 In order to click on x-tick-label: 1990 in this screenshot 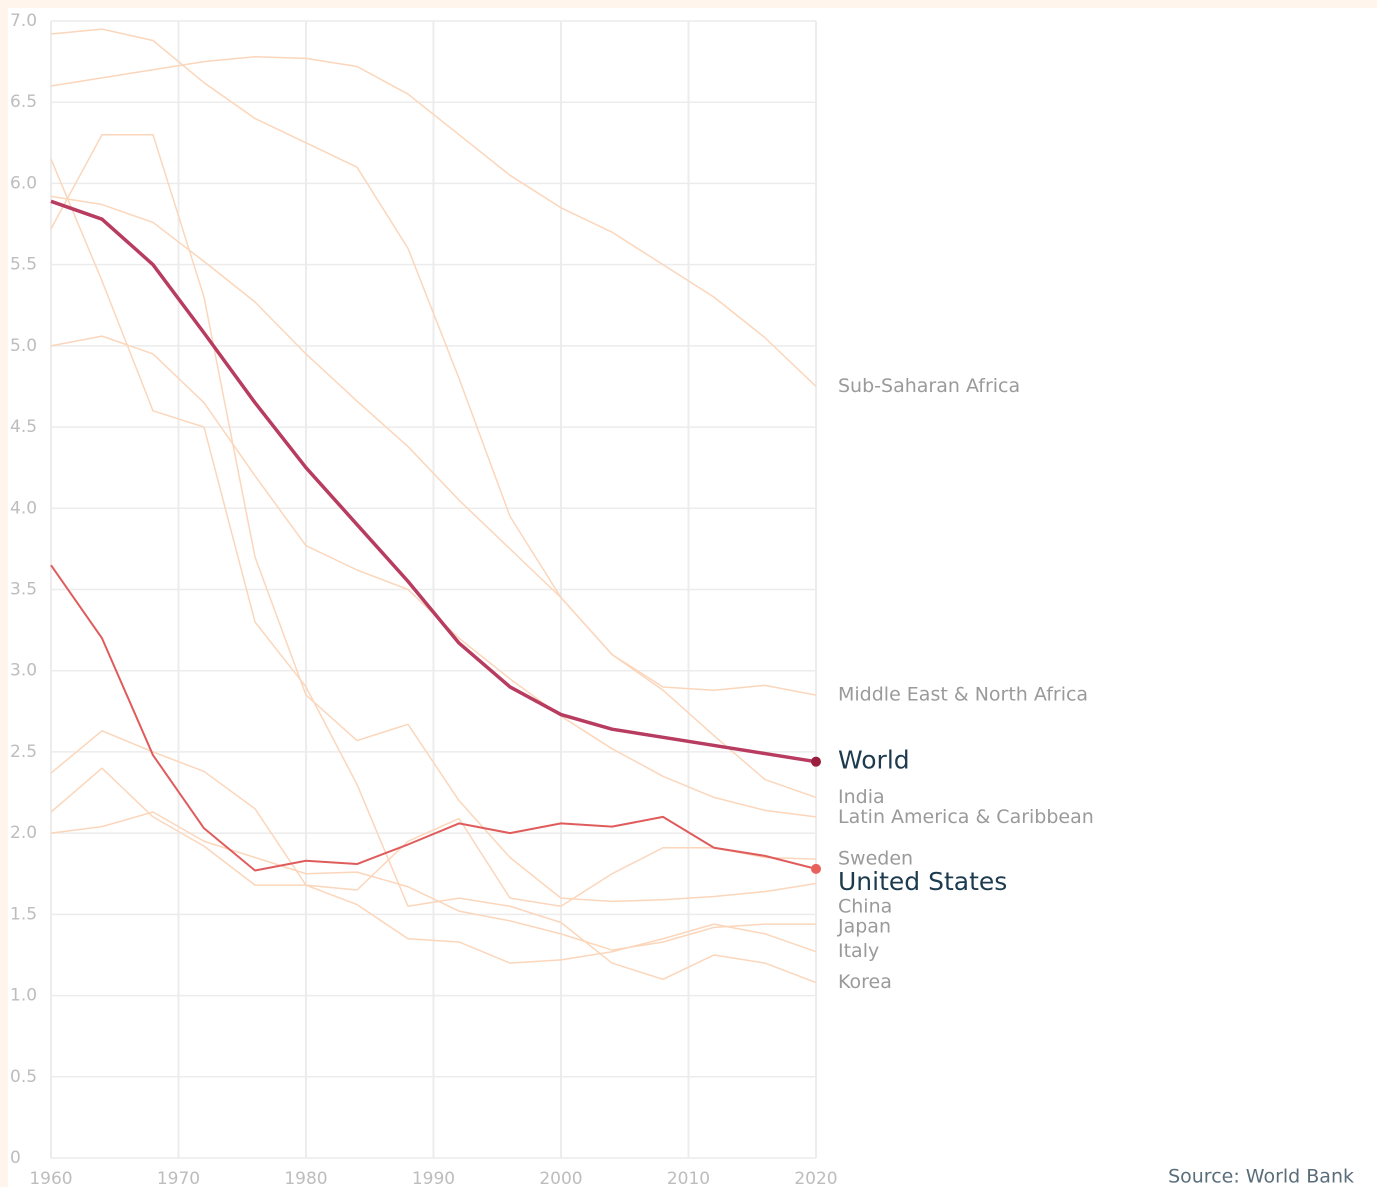, I will do `click(433, 1178)`.